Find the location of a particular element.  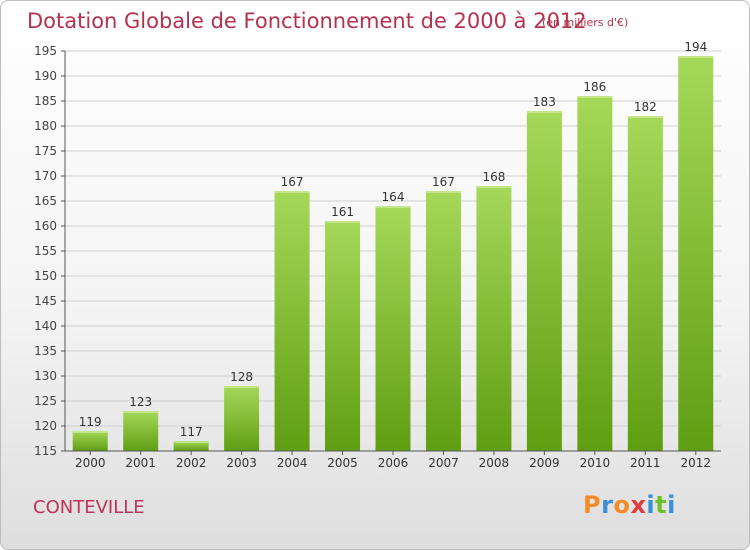

y-tick-label: 160 is located at coordinates (45, 226).